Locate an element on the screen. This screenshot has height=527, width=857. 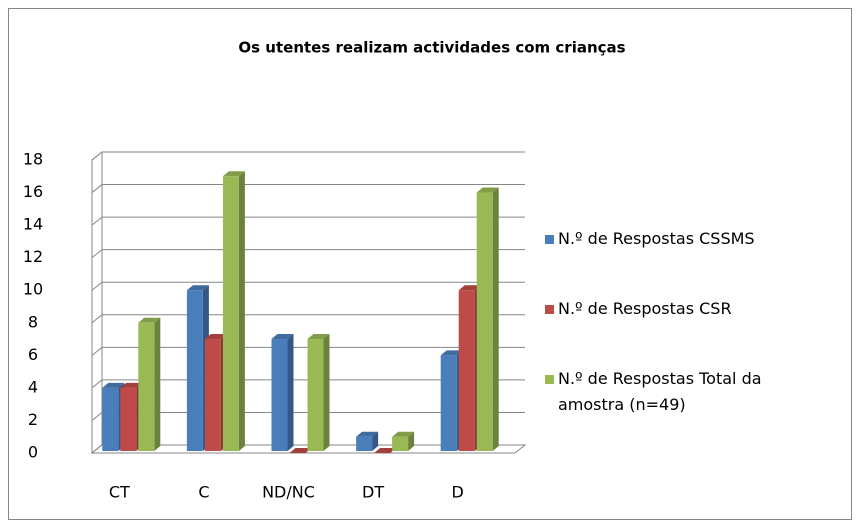
x-tick-label: ND/NC is located at coordinates (288, 492).